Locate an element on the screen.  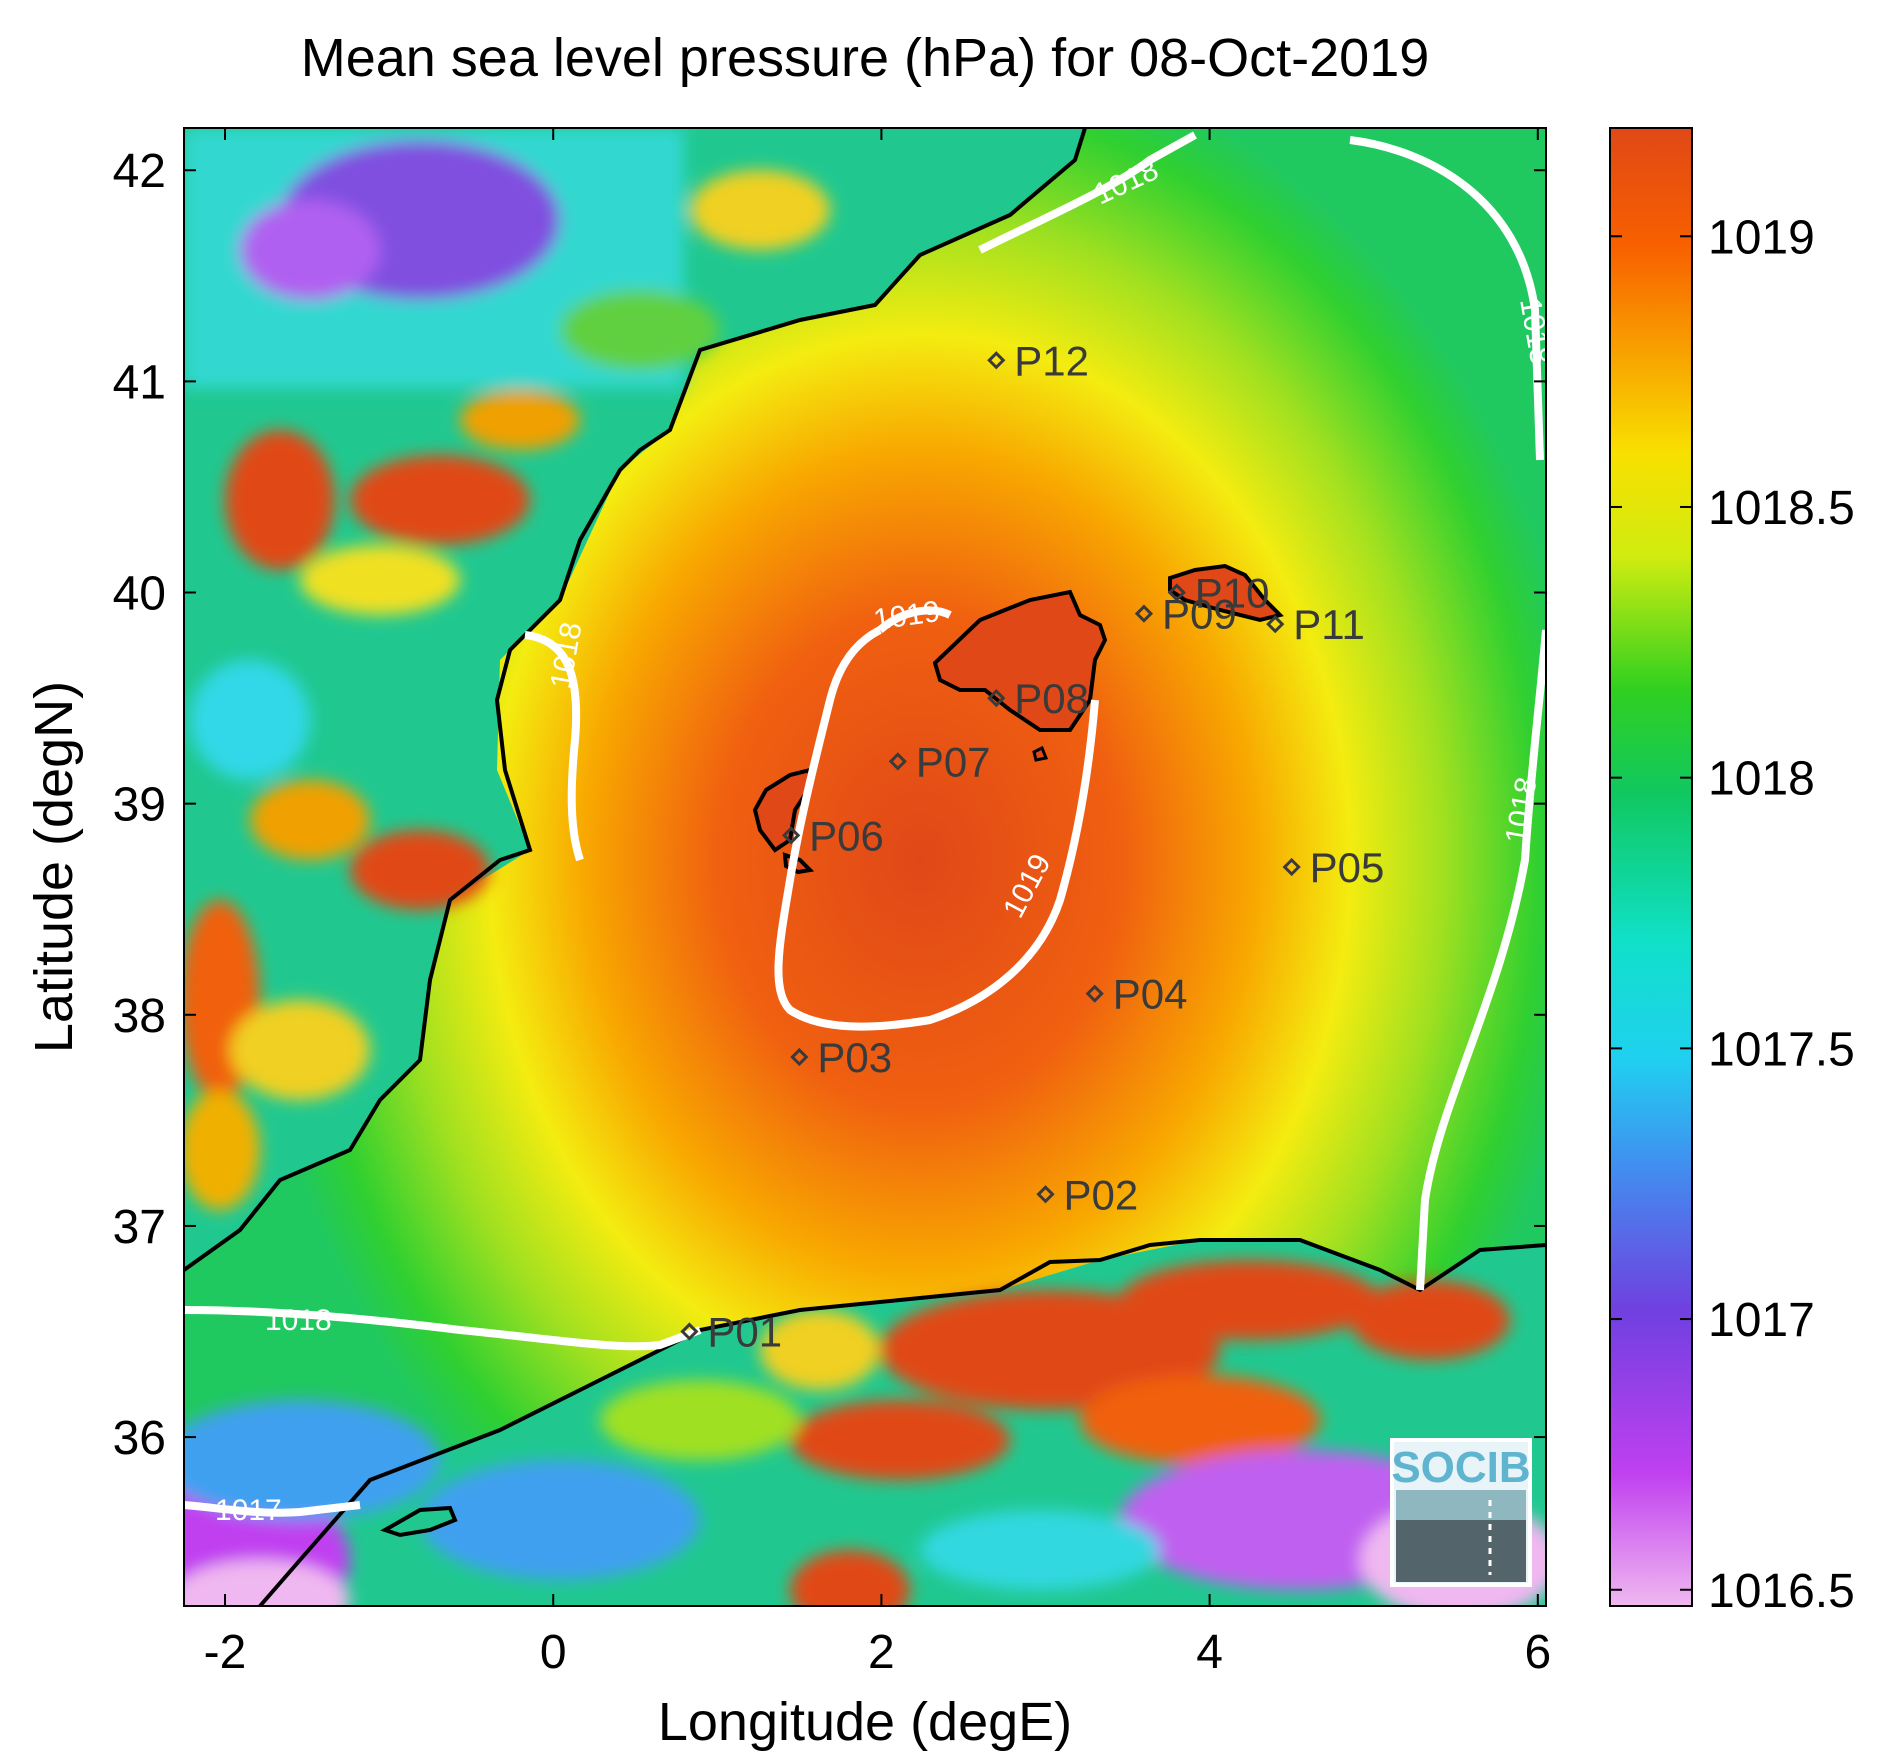
y-tick-label: 42 is located at coordinates (139, 171).